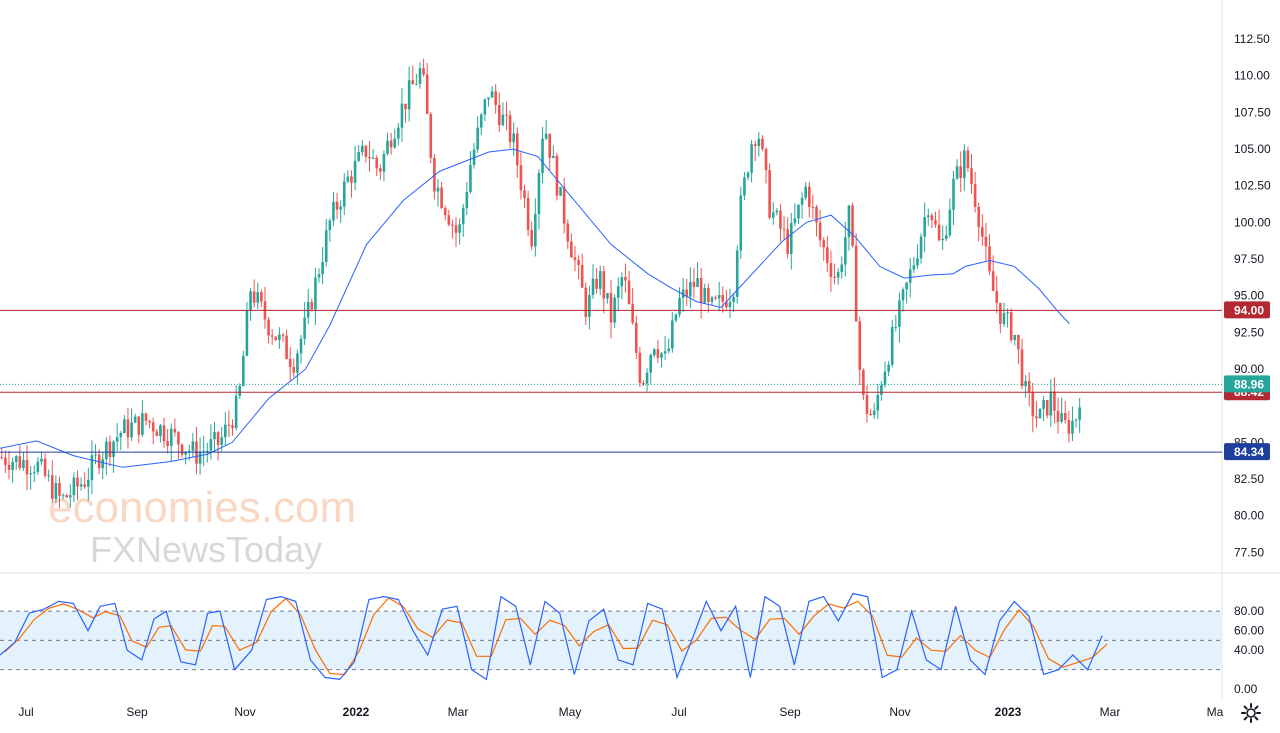  What do you see at coordinates (1249, 259) in the screenshot?
I see `price-tick-label: 97.50` at bounding box center [1249, 259].